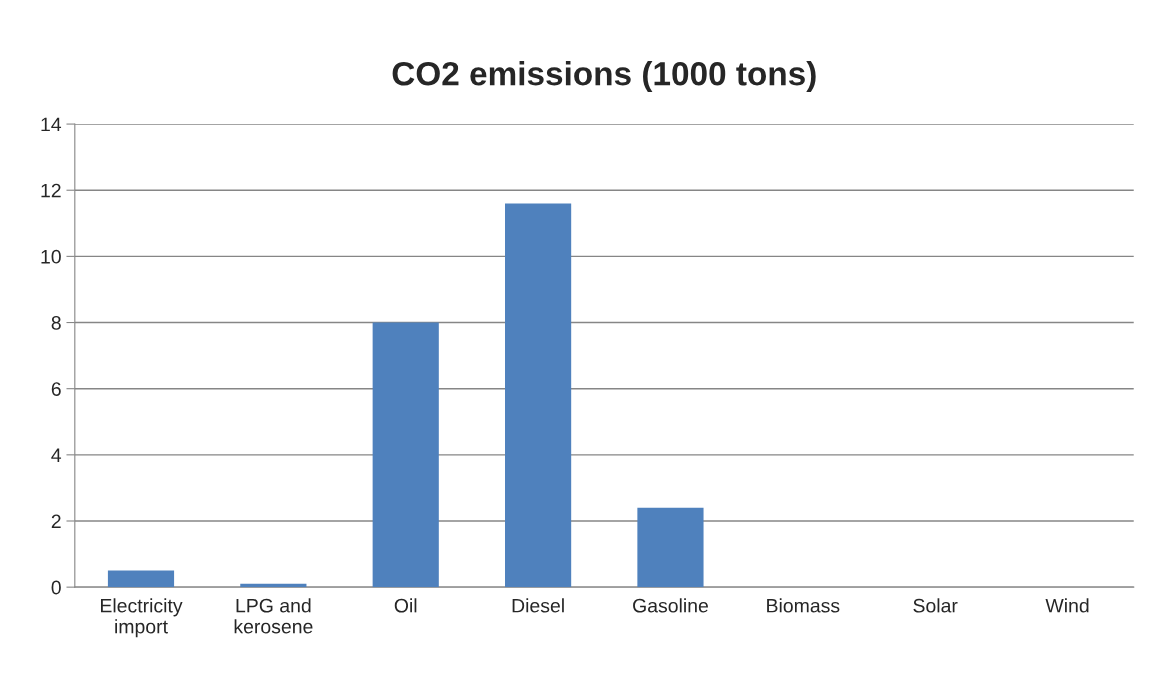 The width and height of the screenshot is (1151, 678). What do you see at coordinates (538, 605) in the screenshot?
I see `x-tick-label: Diesel` at bounding box center [538, 605].